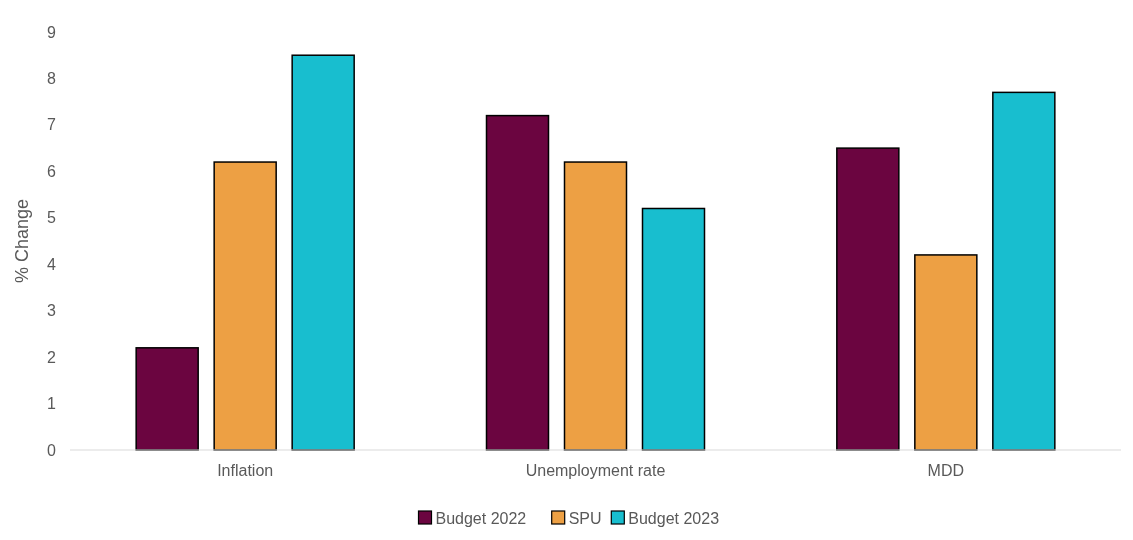 The height and width of the screenshot is (540, 1133). I want to click on y-tick-label: 2, so click(52, 357).